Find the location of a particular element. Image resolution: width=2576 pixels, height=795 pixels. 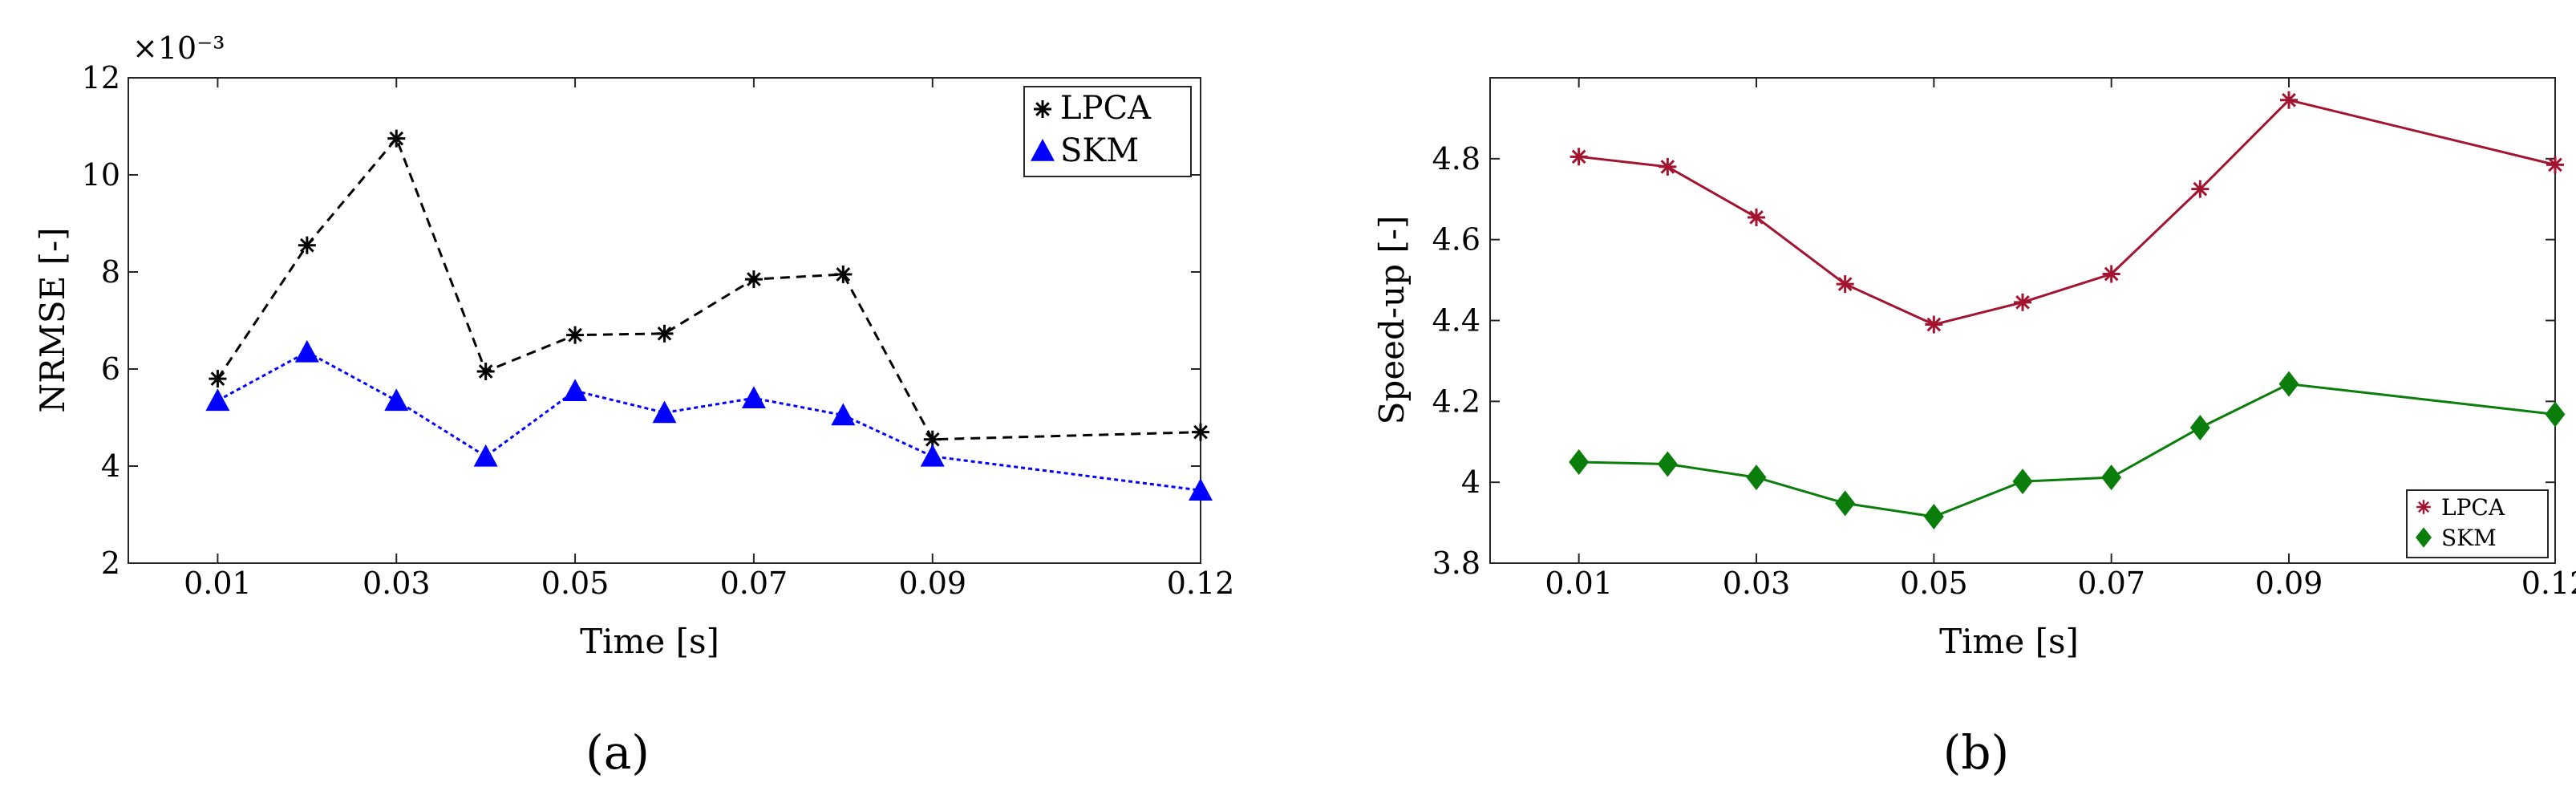

legend-box-b is located at coordinates (2477, 523).